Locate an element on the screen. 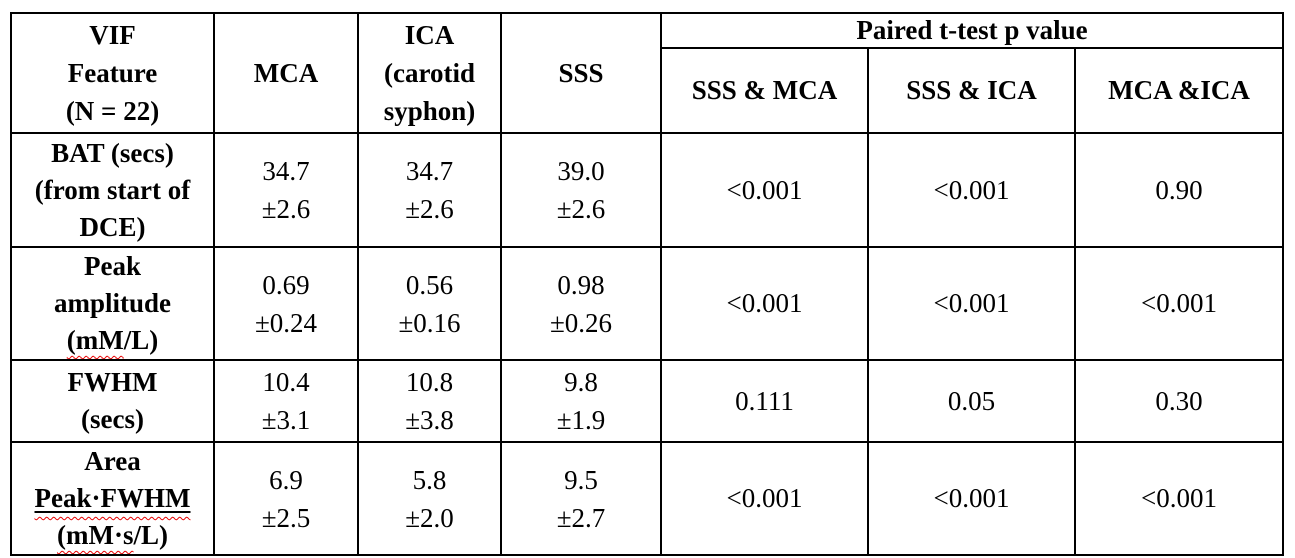 Image resolution: width=1295 pixels, height=558 pixels. header-ica: ICA (carotid syphon) is located at coordinates (429, 73).